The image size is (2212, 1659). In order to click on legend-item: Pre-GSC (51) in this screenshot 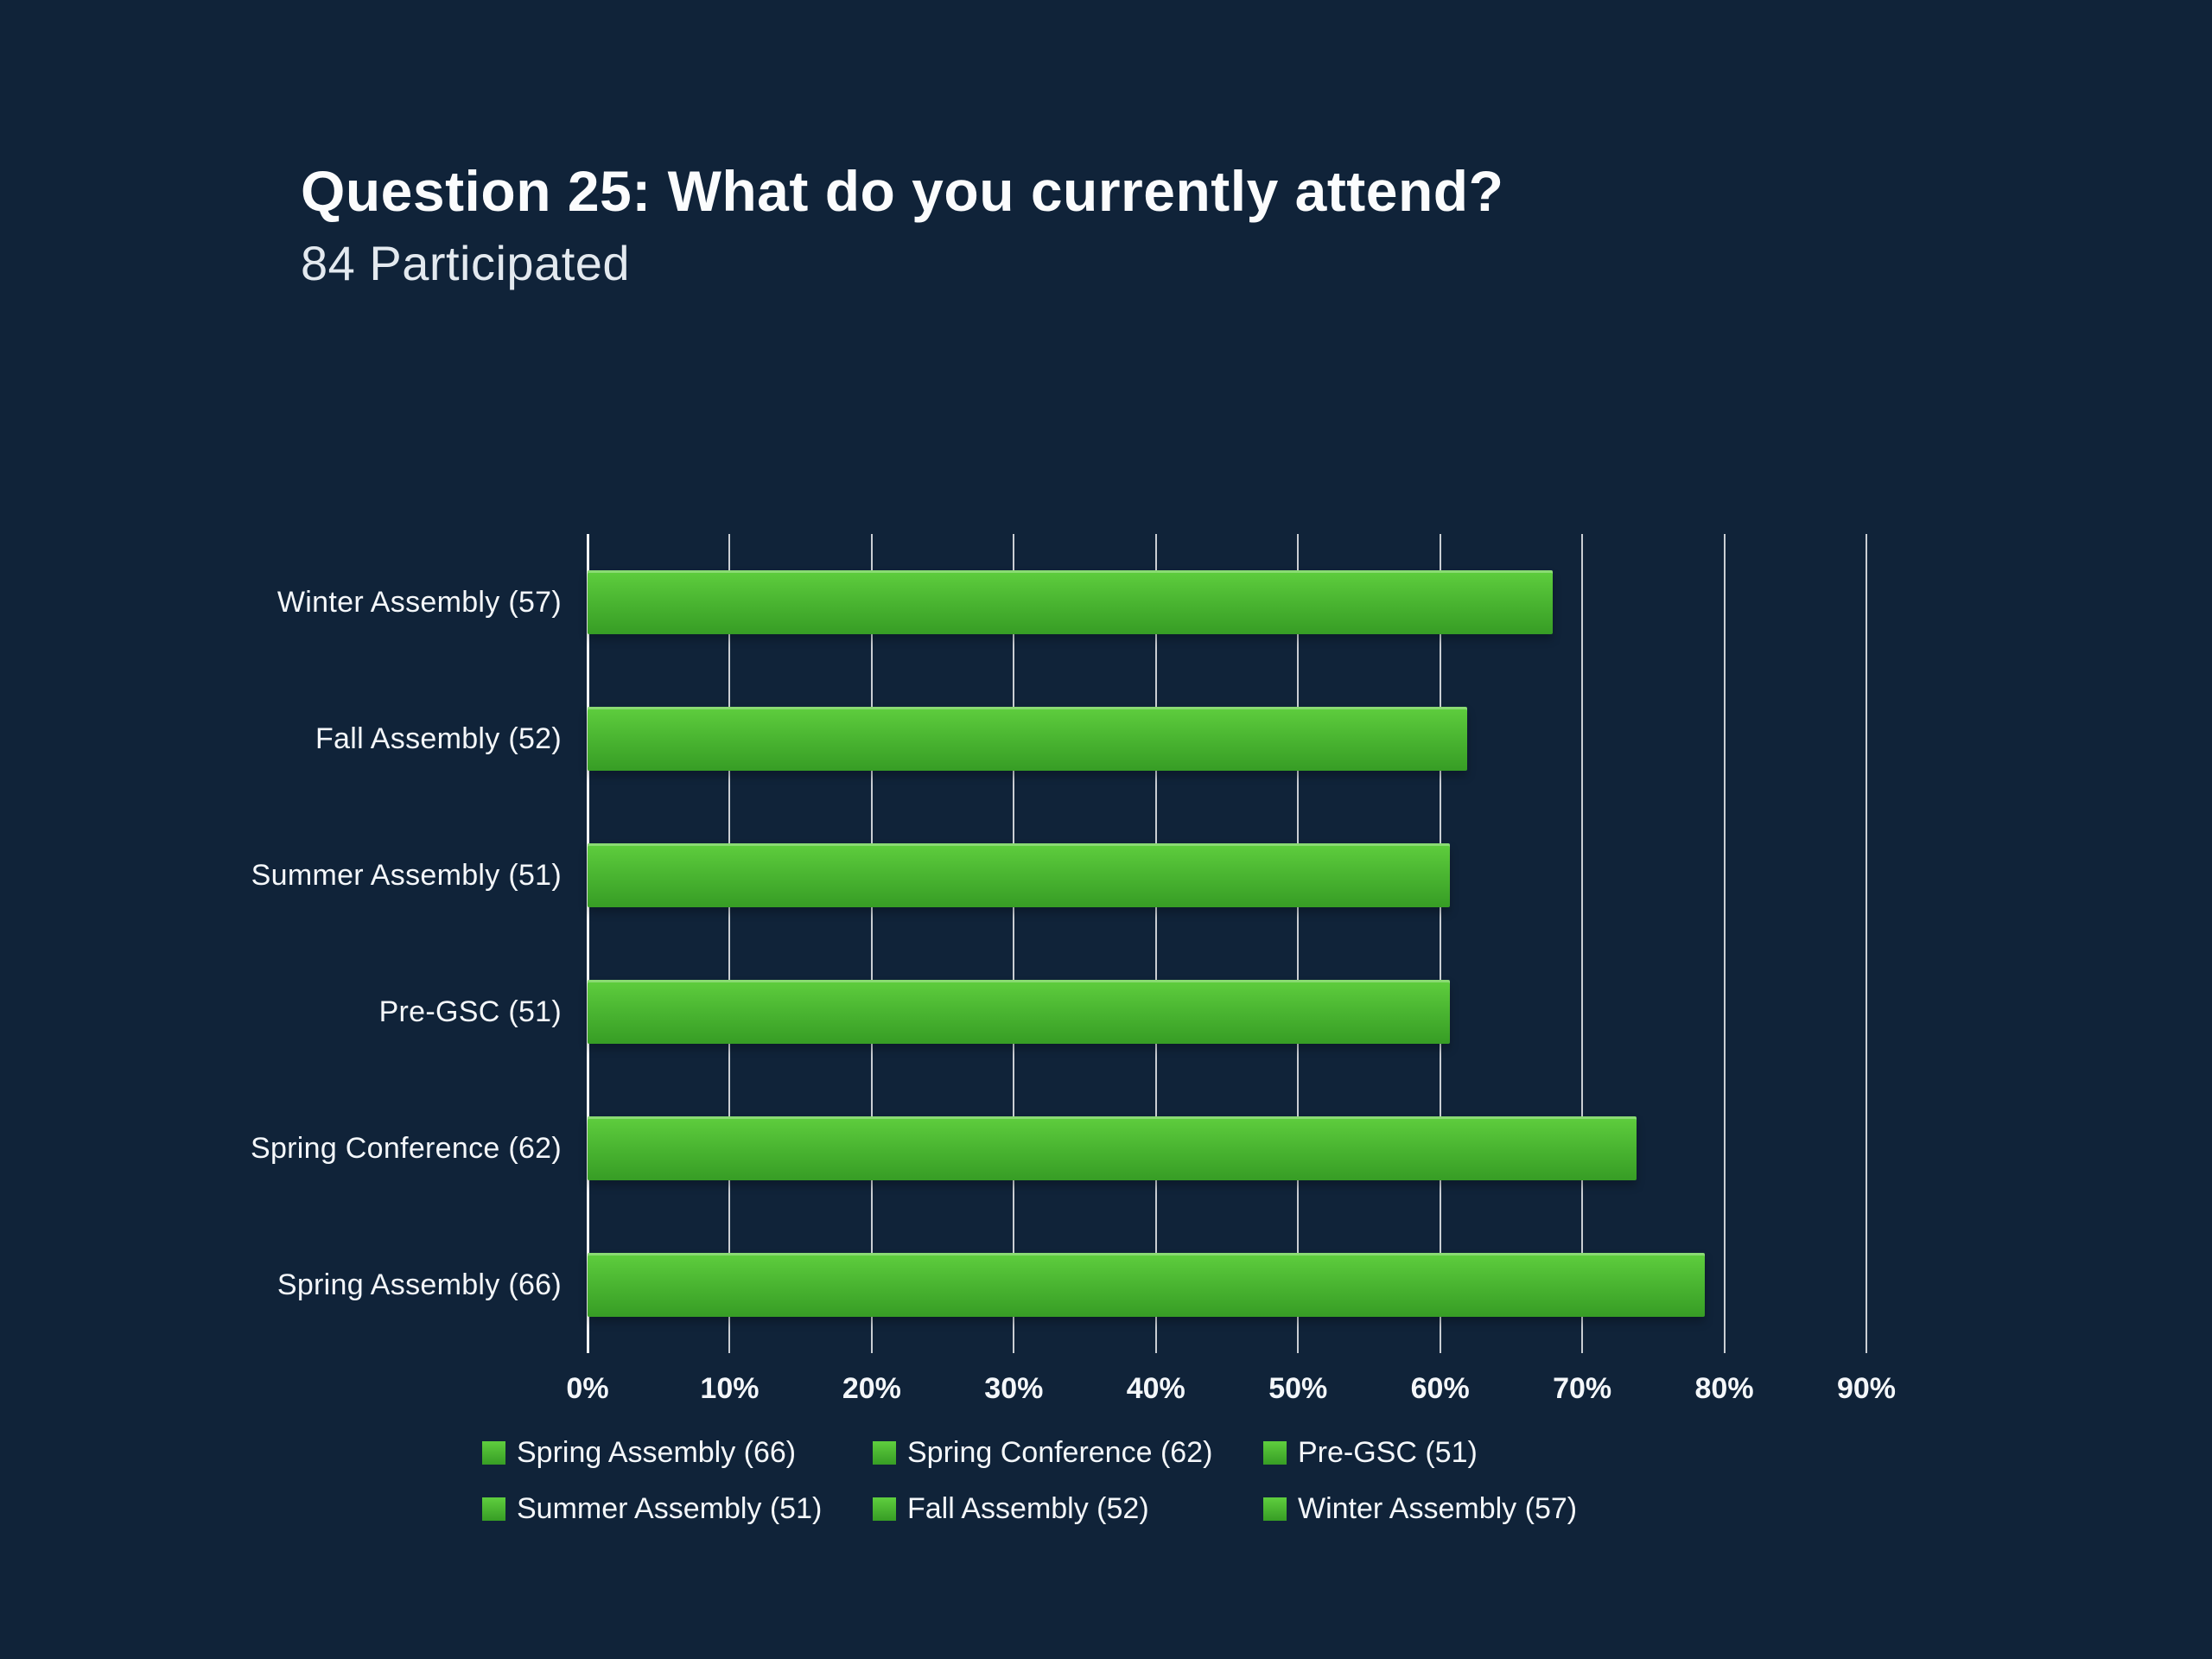, I will do `click(1458, 1453)`.